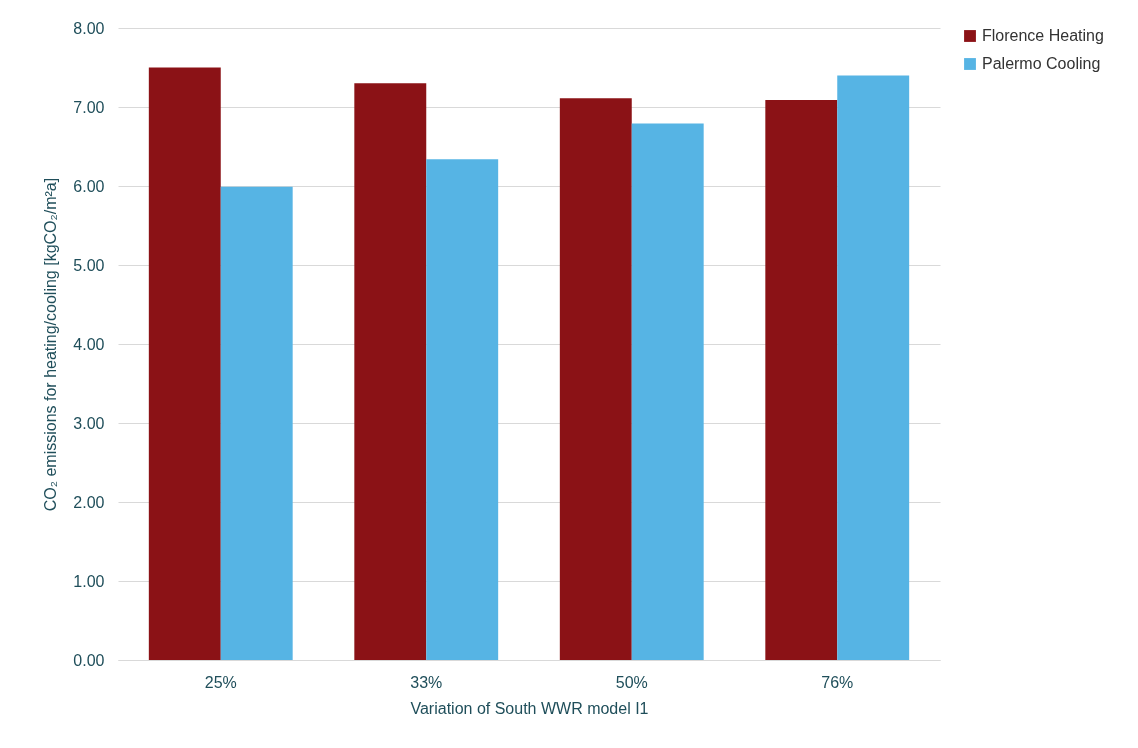 Image resolution: width=1138 pixels, height=748 pixels. Describe the element at coordinates (529, 708) in the screenshot. I see `x-axis-title: Variation of South WWR model I1` at that location.